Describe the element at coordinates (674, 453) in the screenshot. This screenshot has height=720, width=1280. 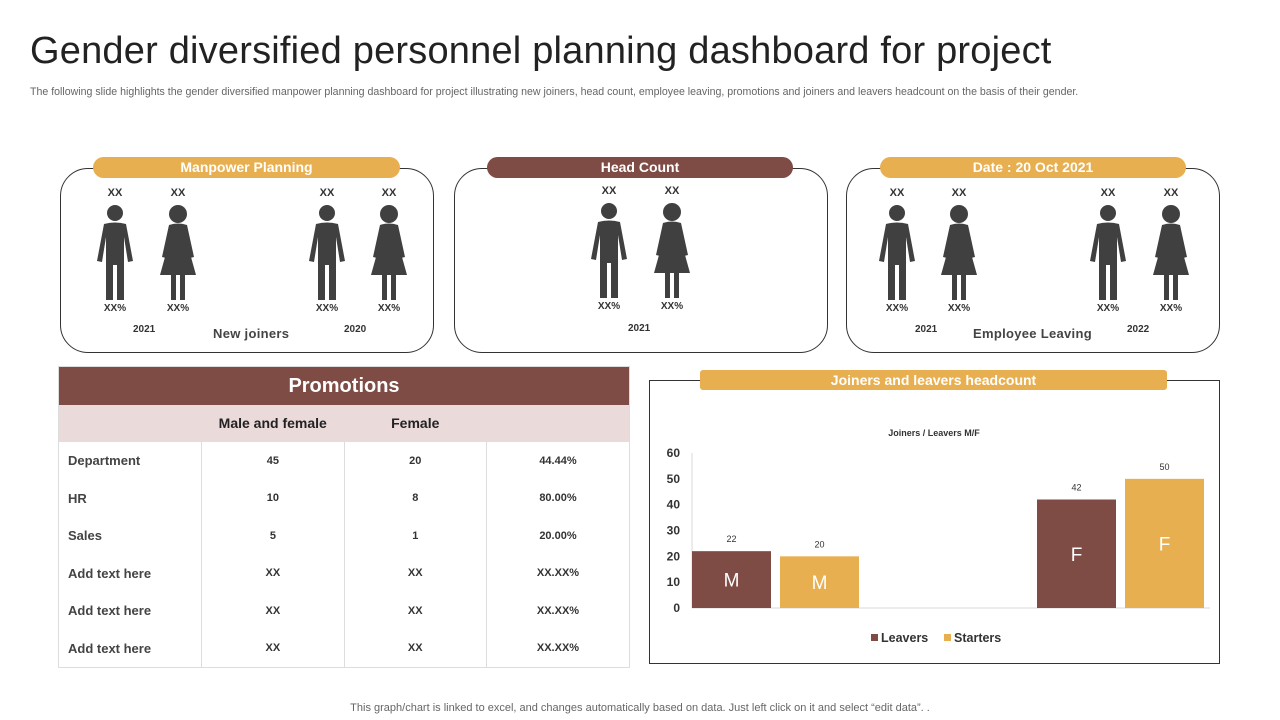
I see `y-tick-label: 60` at that location.